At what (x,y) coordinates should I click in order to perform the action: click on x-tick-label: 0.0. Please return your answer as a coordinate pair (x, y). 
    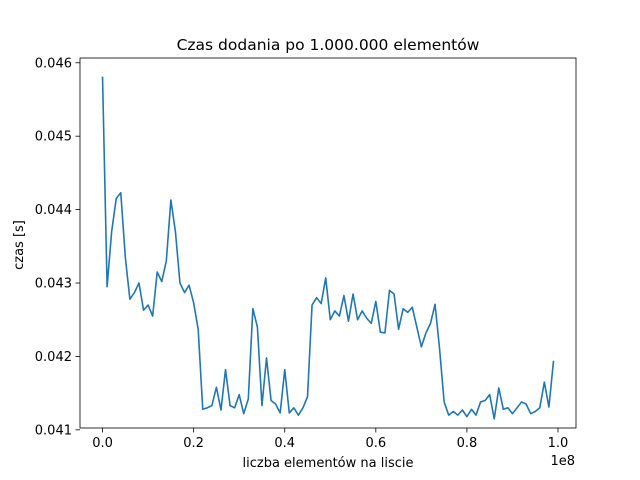
    Looking at the image, I should click on (102, 443).